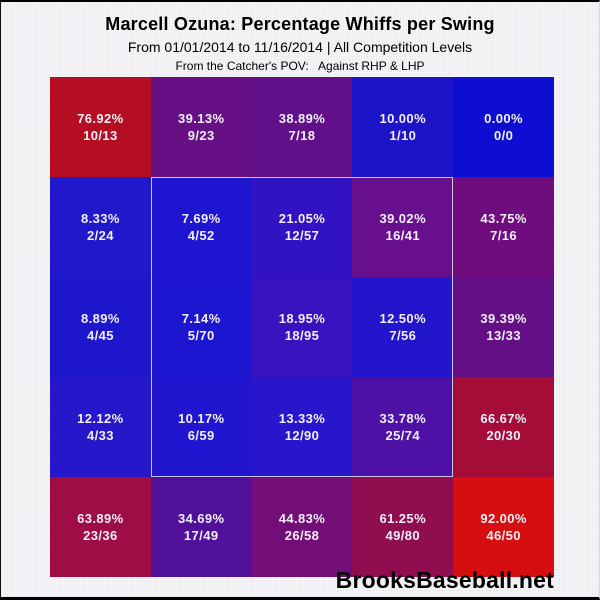  Describe the element at coordinates (201, 518) in the screenshot. I see `cell-whiff-percentage: 34.69%` at that location.